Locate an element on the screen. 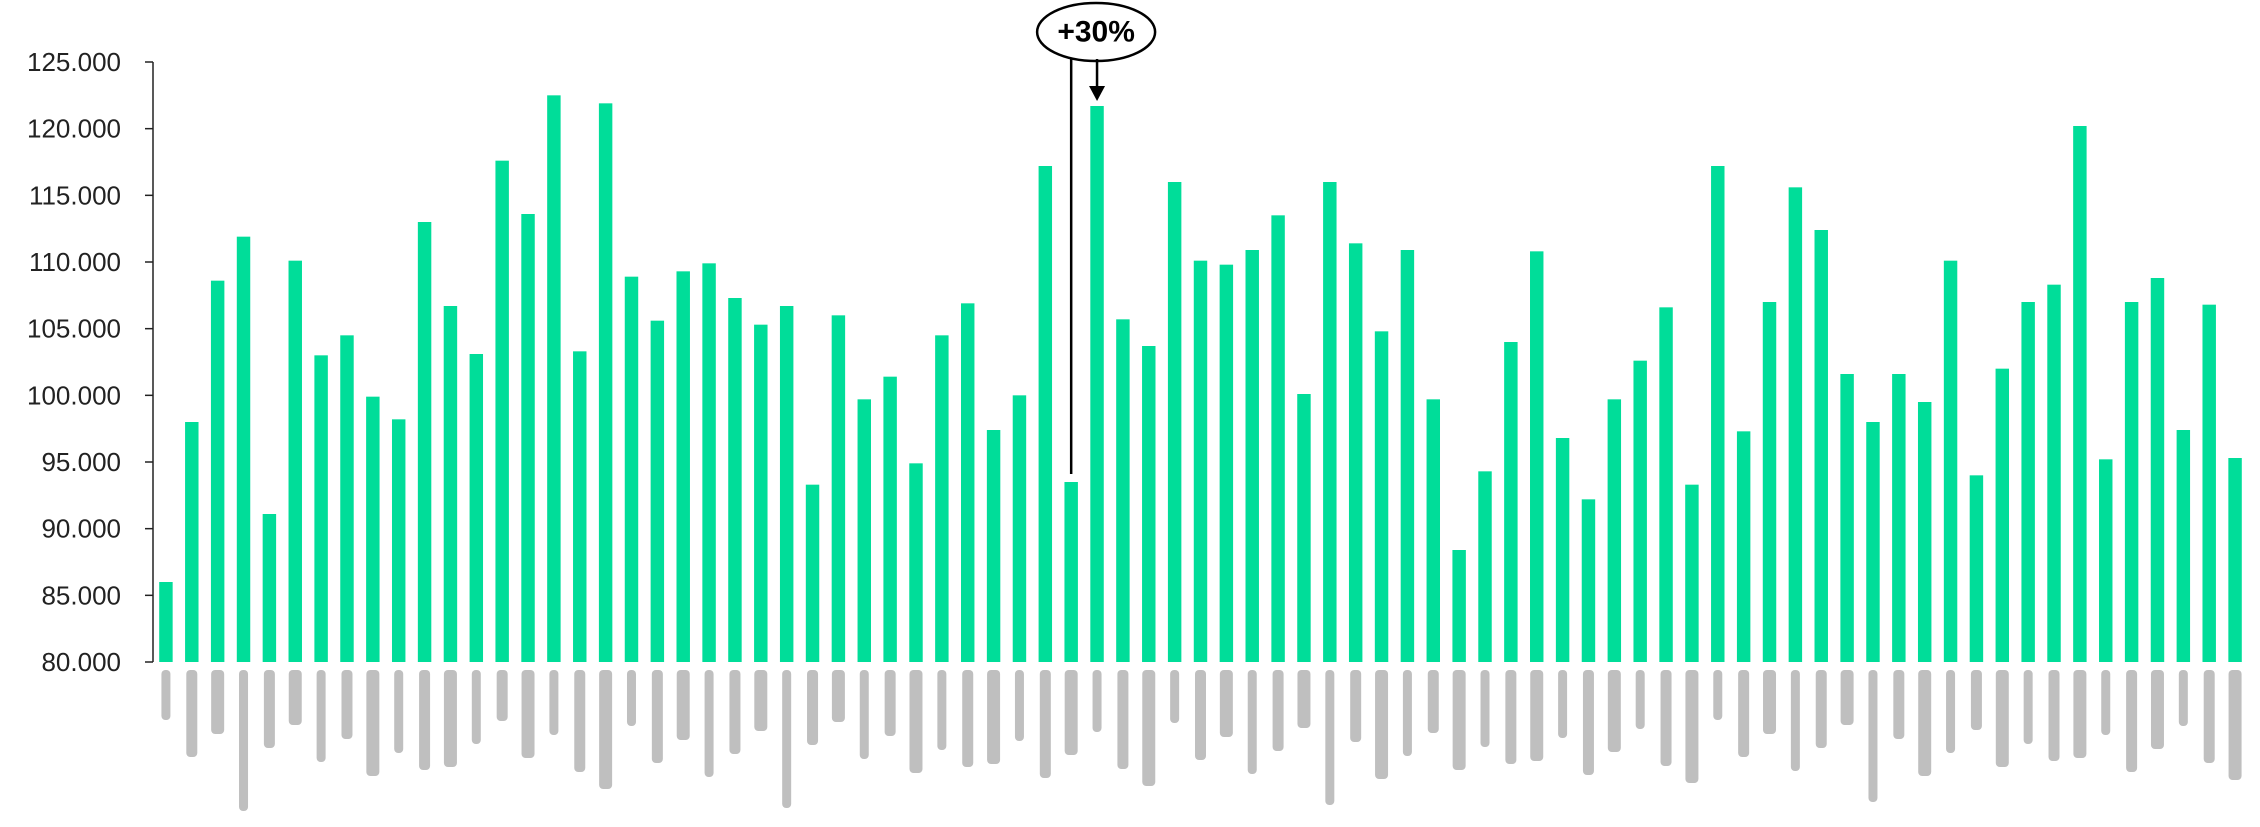 This screenshot has width=2260, height=827. y-tick-label: 90.000 is located at coordinates (81, 529).